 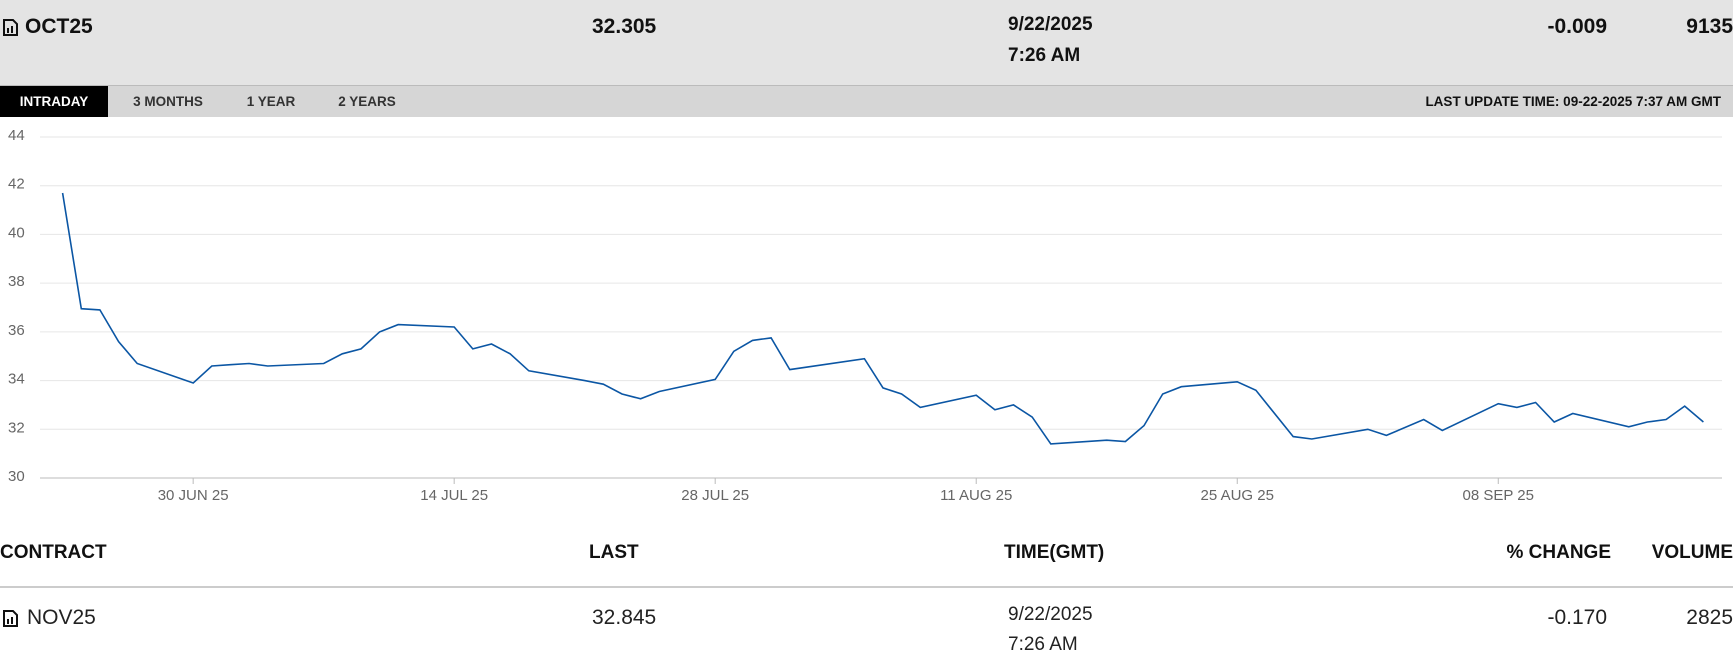 I want to click on change: -0.009, so click(x=1577, y=26).